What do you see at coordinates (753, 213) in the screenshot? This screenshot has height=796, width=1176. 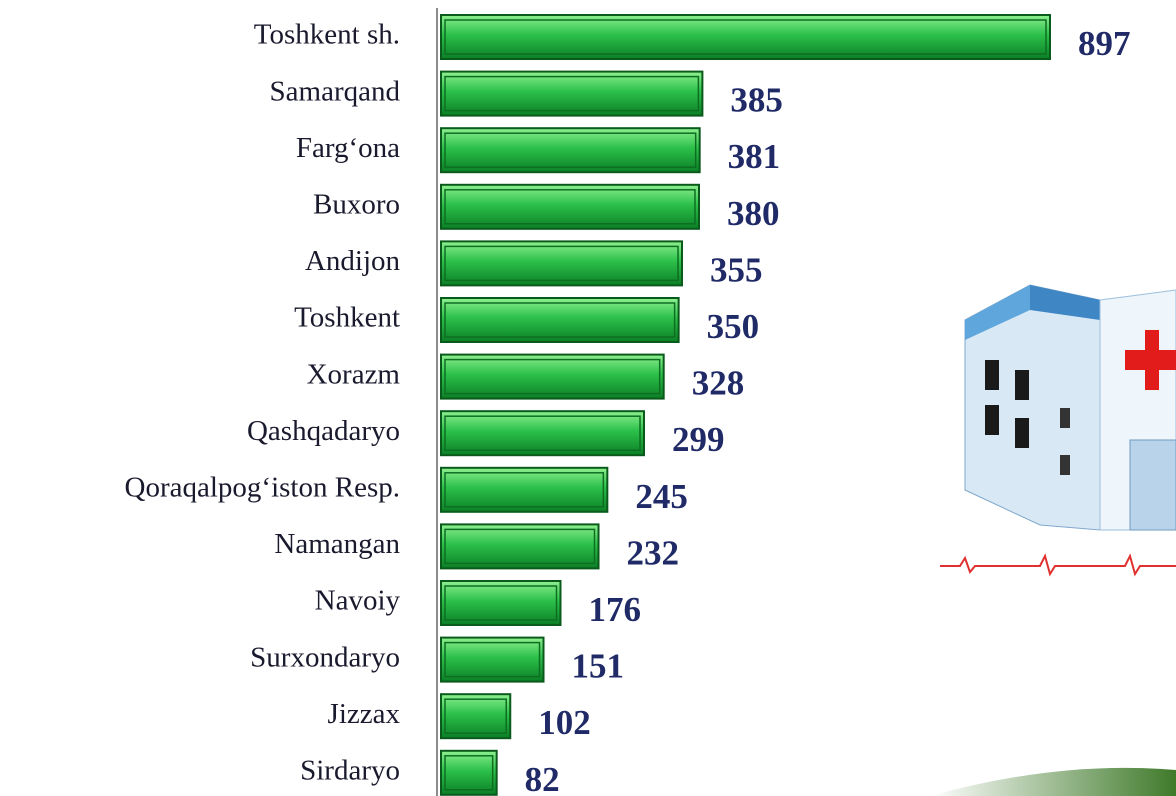 I see `value-label: 380` at bounding box center [753, 213].